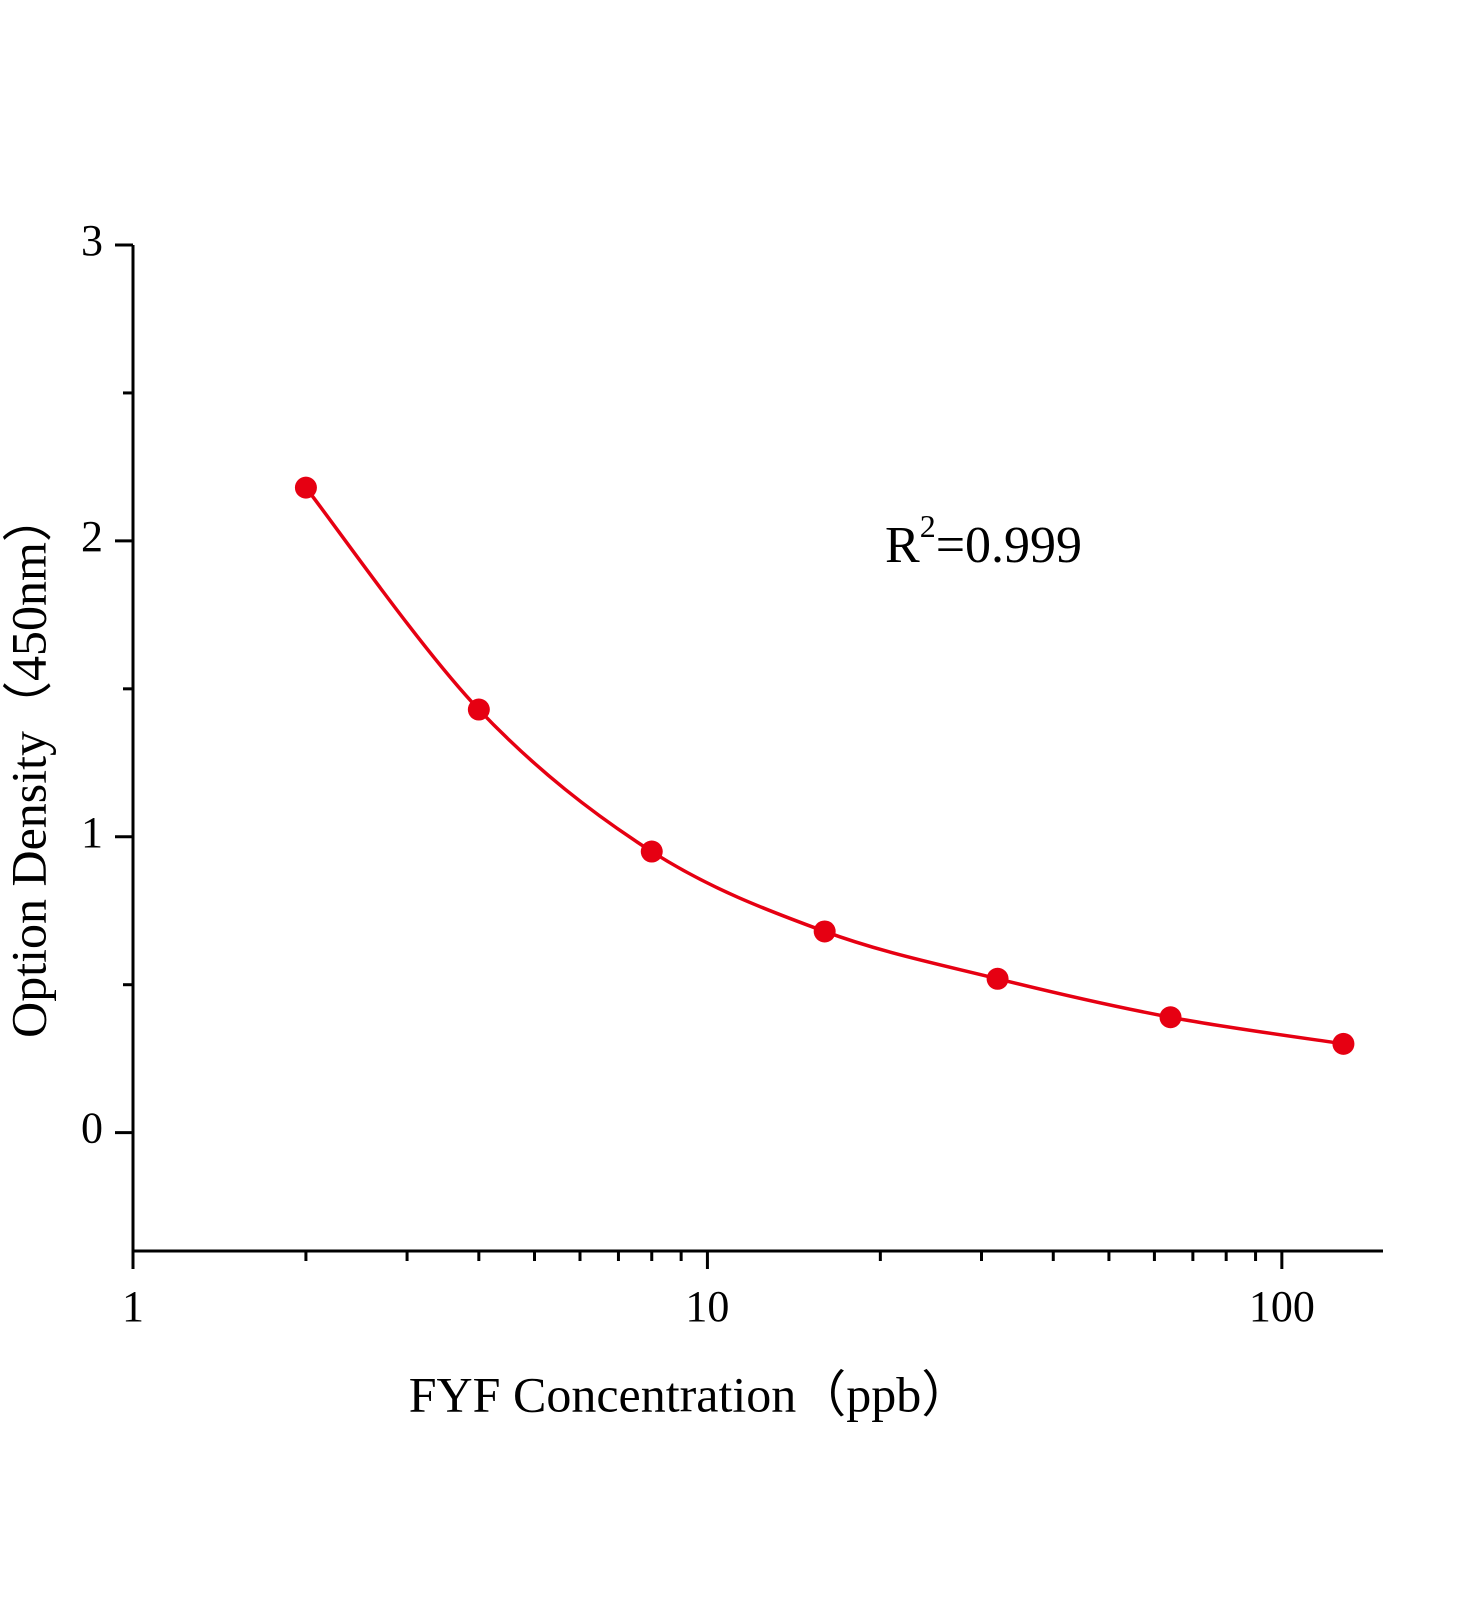  Describe the element at coordinates (707, 1306) in the screenshot. I see `x-tick-label: 10` at that location.